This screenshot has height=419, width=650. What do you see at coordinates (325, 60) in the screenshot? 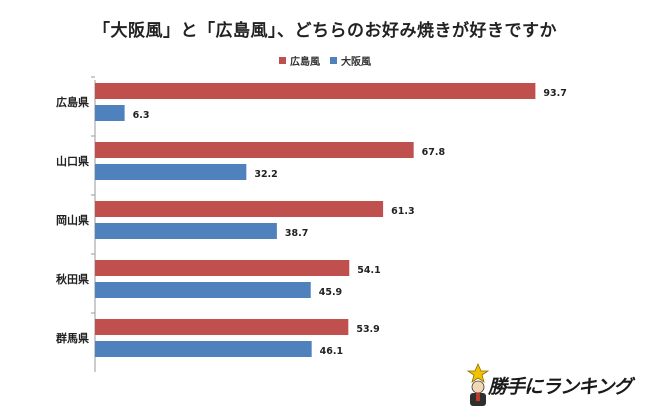
I see `chart-legend: 広島風 大阪風` at bounding box center [325, 60].